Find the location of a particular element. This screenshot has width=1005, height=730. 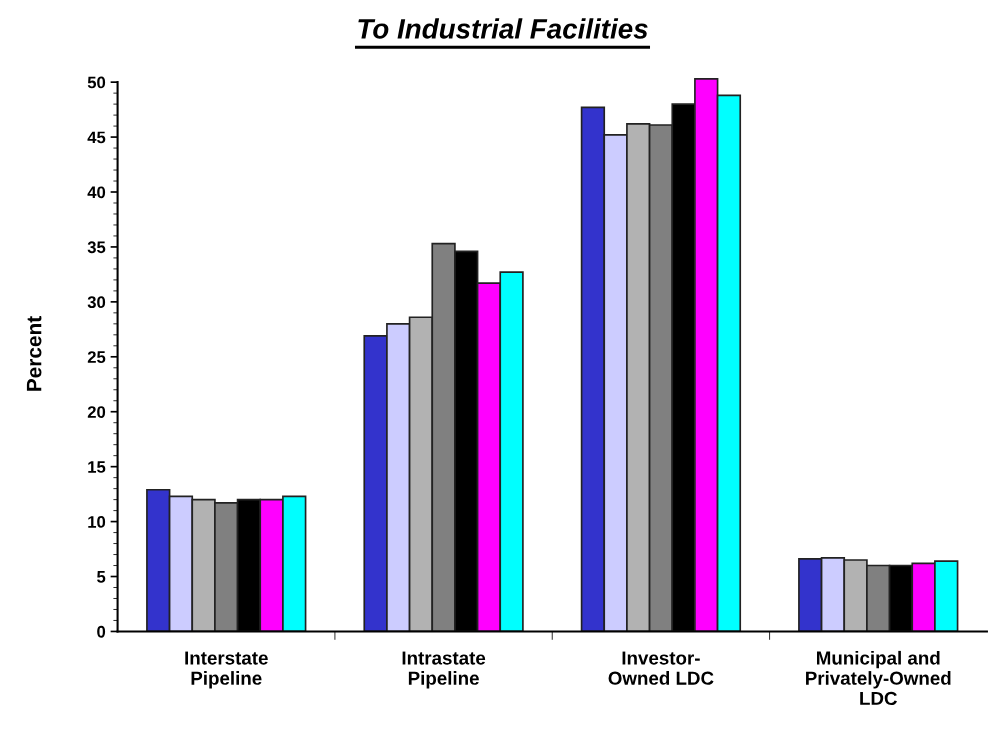

y-tick-label: 50 is located at coordinates (96, 82).